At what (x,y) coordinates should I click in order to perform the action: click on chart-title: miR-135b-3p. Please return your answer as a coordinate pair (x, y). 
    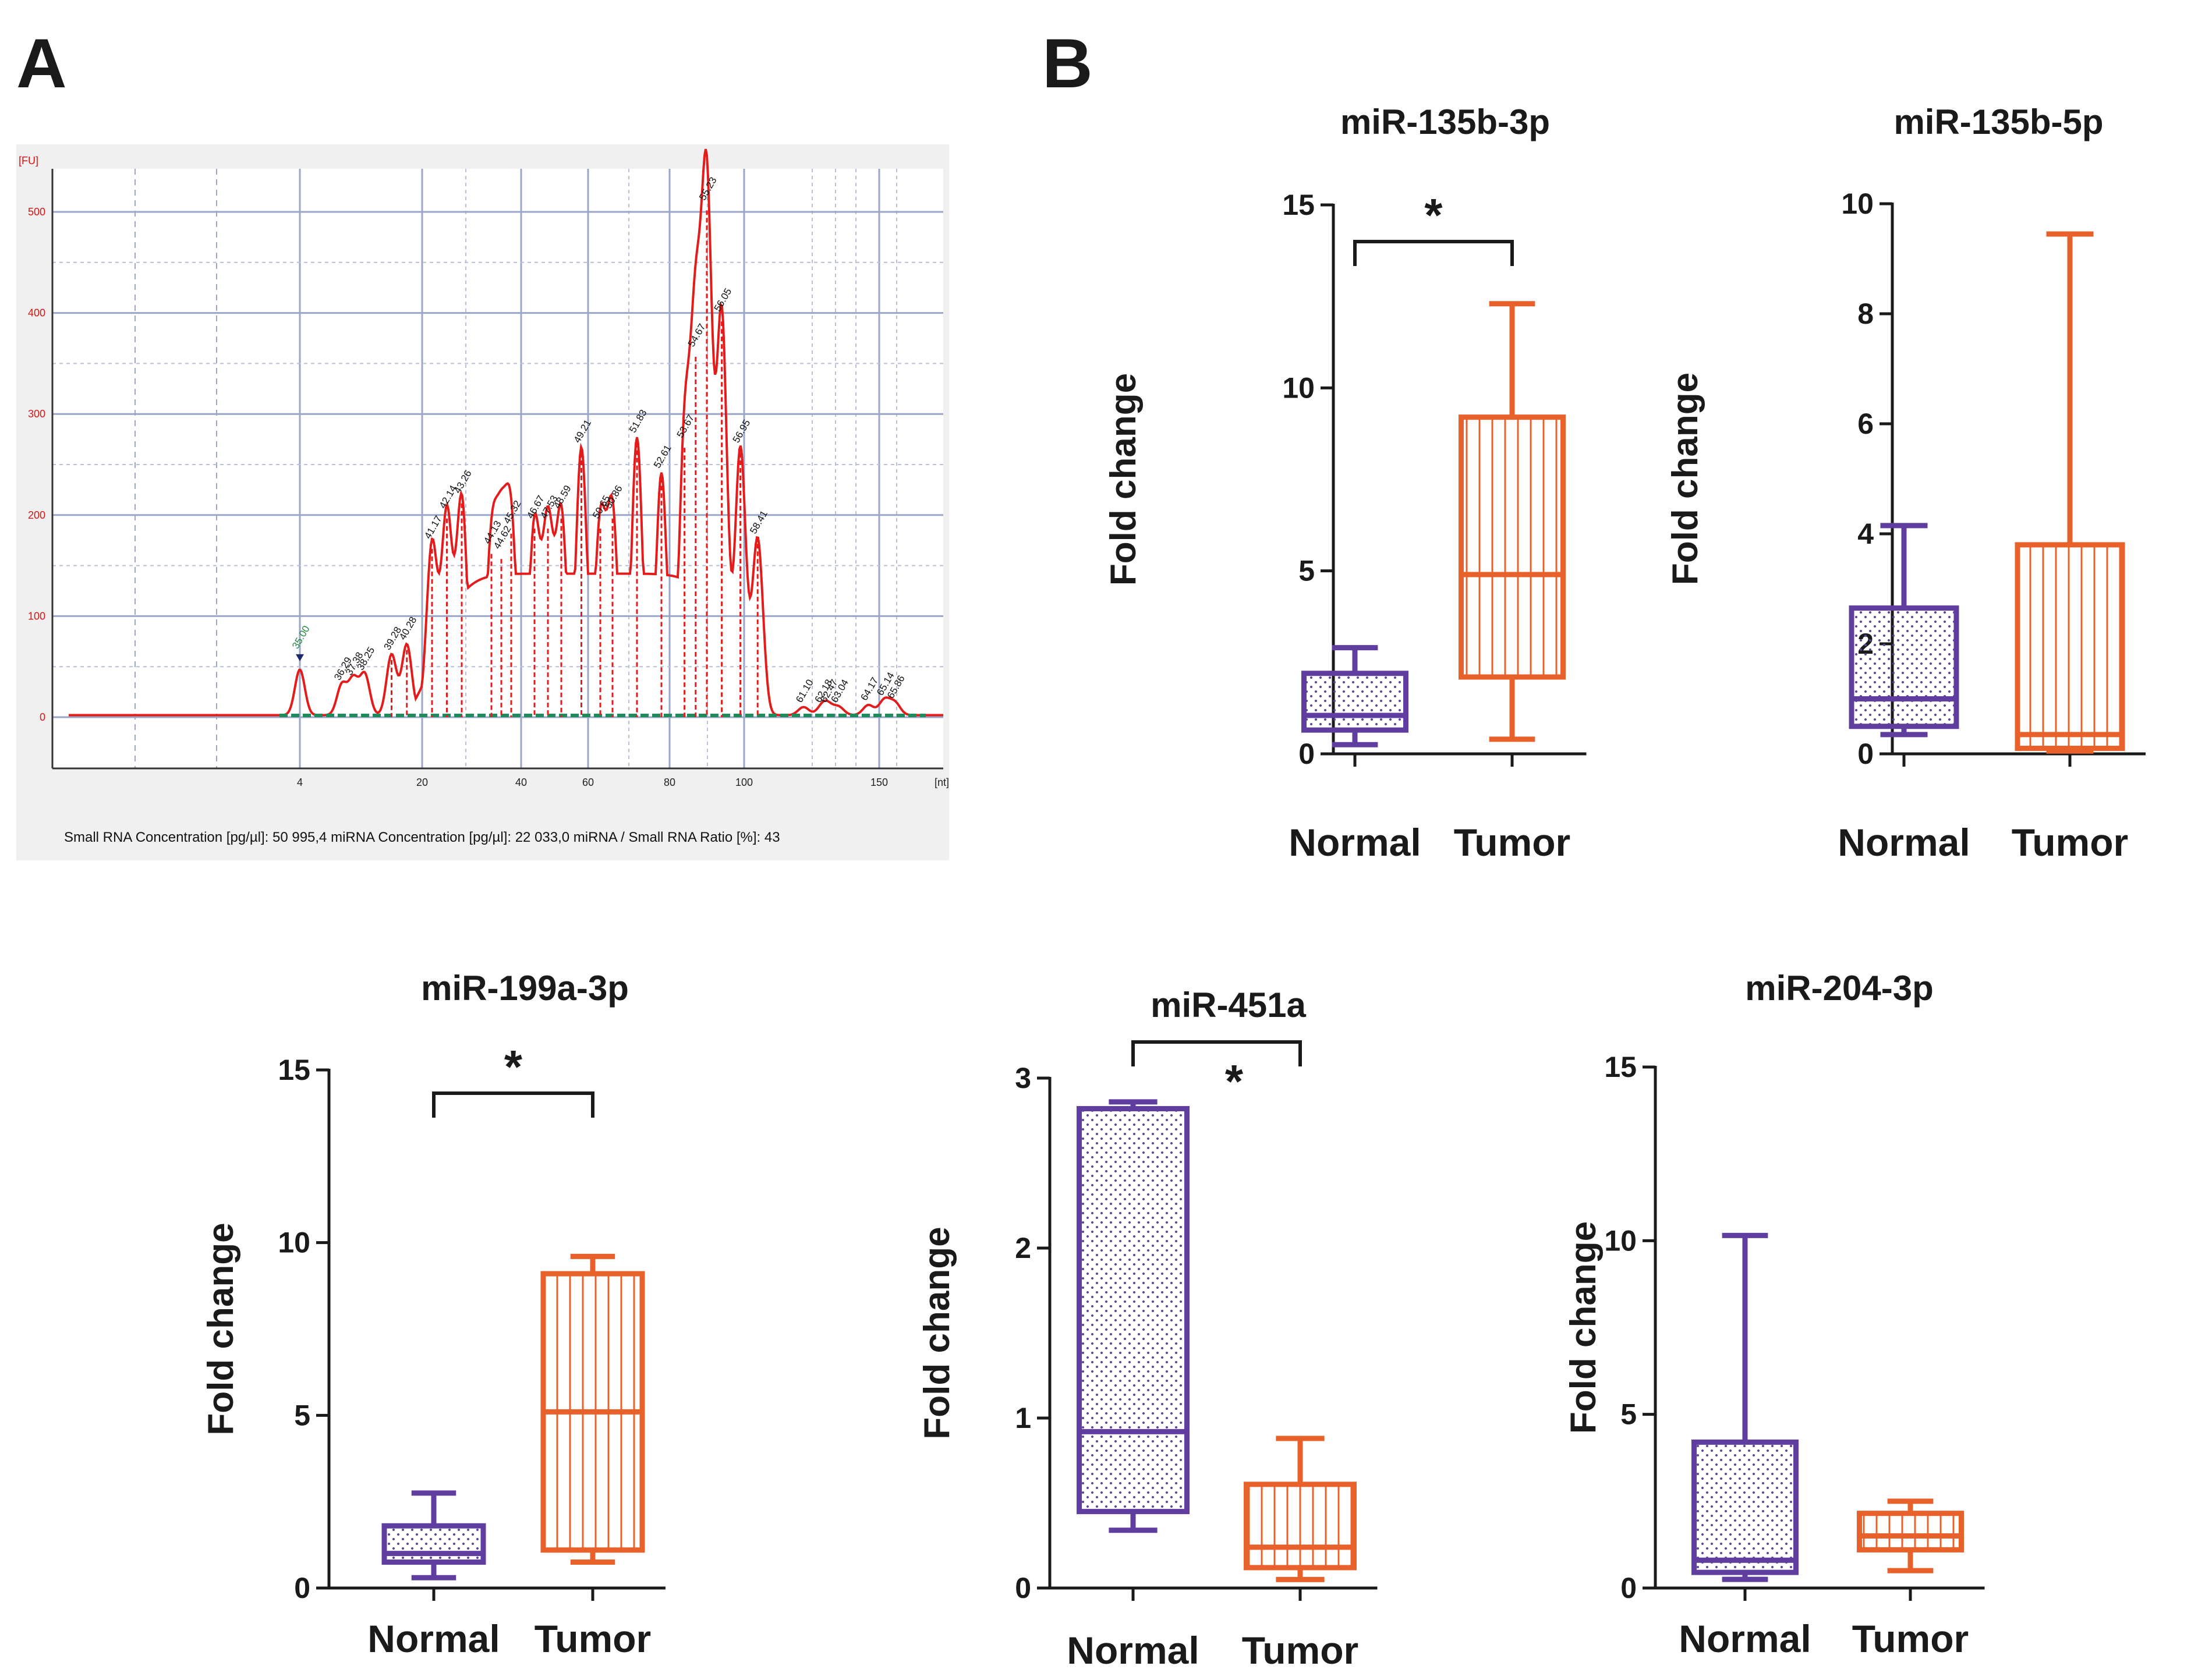
    Looking at the image, I should click on (1445, 121).